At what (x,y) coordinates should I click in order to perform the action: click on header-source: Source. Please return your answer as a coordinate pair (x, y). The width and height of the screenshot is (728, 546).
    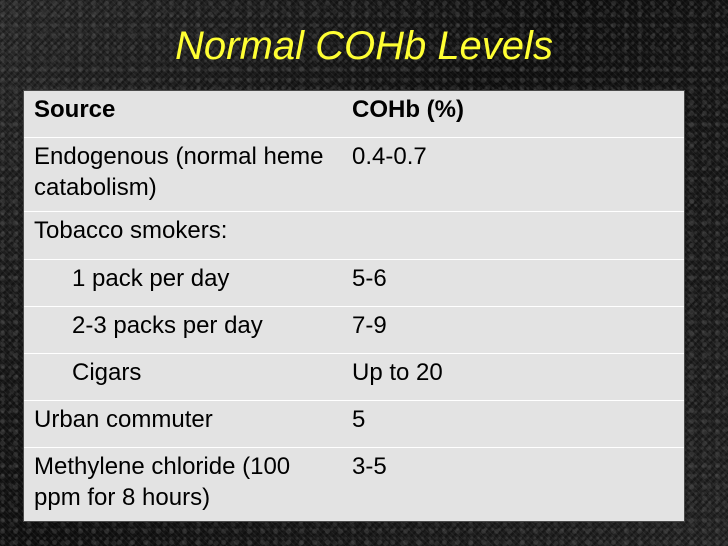
    Looking at the image, I should click on (183, 114).